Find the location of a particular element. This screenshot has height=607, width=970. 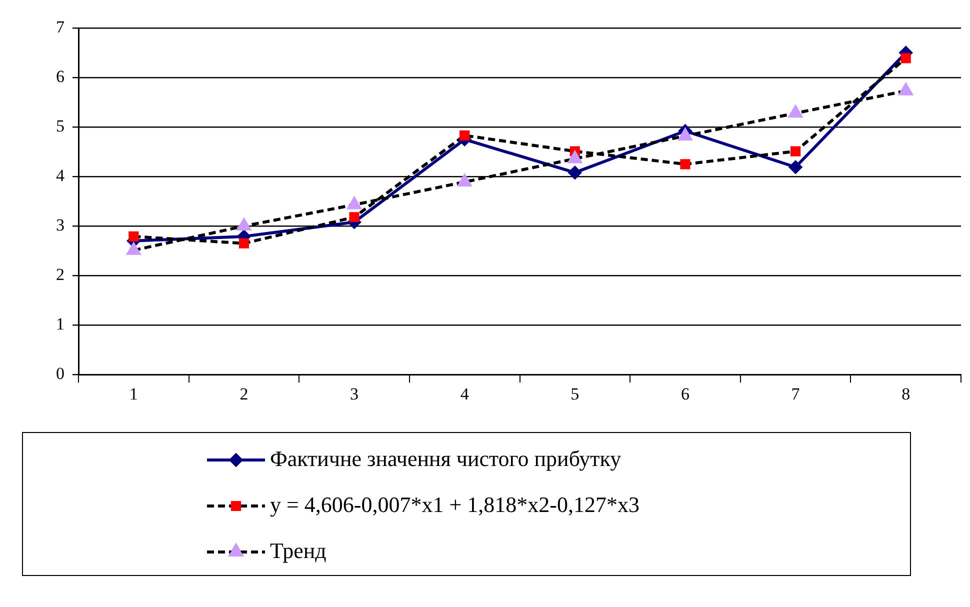

legend-label: Фактичне значення чистого прибутку is located at coordinates (446, 458).